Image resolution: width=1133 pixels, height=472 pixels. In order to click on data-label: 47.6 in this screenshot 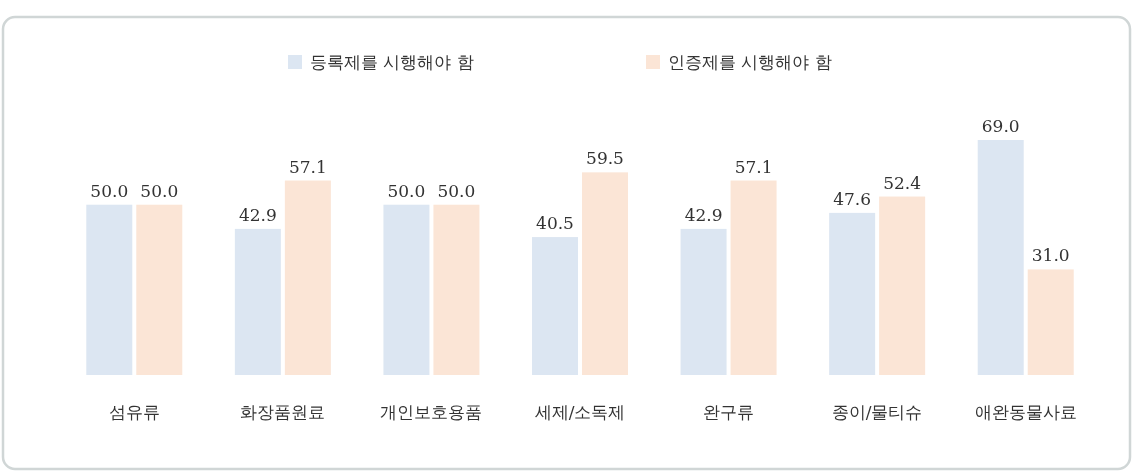, I will do `click(852, 198)`.